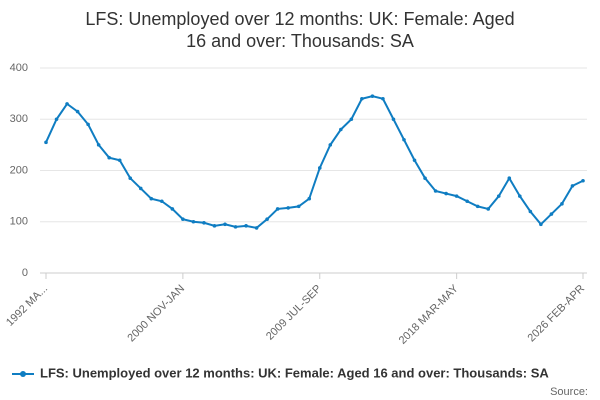 This screenshot has height=400, width=600. Describe the element at coordinates (19, 170) in the screenshot. I see `y-tick-label: 200` at that location.